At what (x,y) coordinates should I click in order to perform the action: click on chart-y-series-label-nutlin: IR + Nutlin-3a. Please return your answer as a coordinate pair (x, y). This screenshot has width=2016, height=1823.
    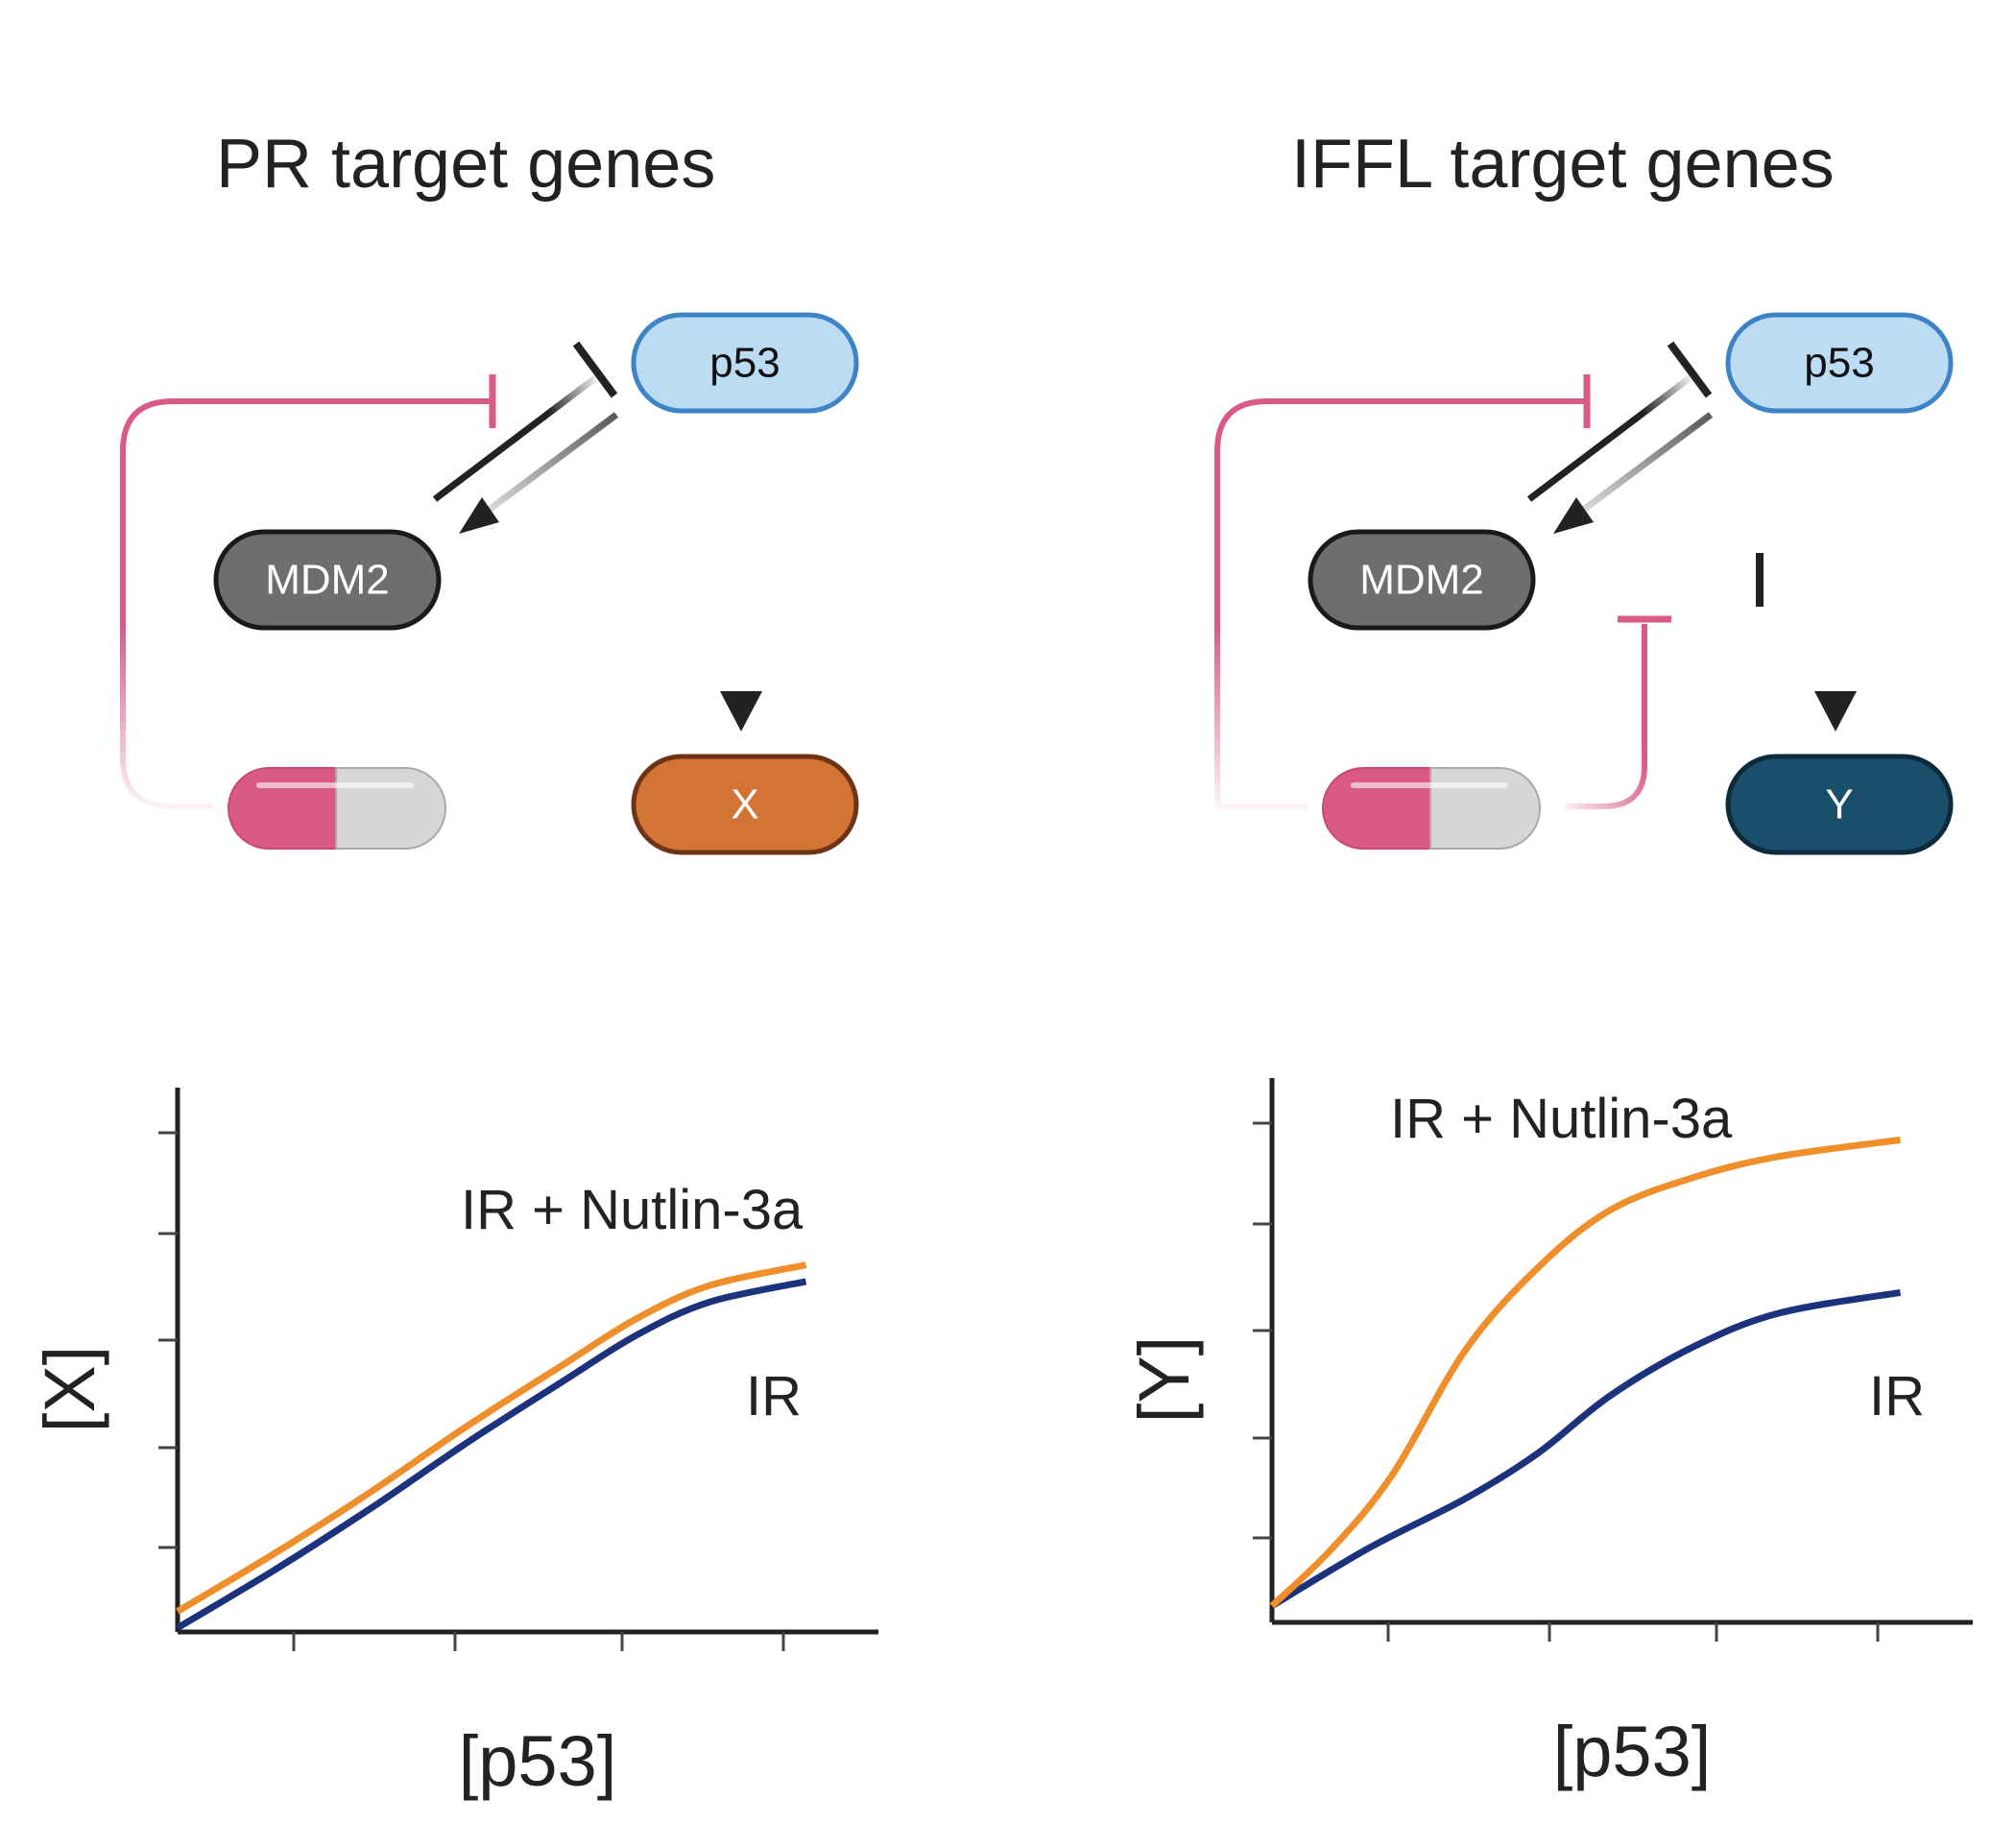
    Looking at the image, I should click on (1562, 1119).